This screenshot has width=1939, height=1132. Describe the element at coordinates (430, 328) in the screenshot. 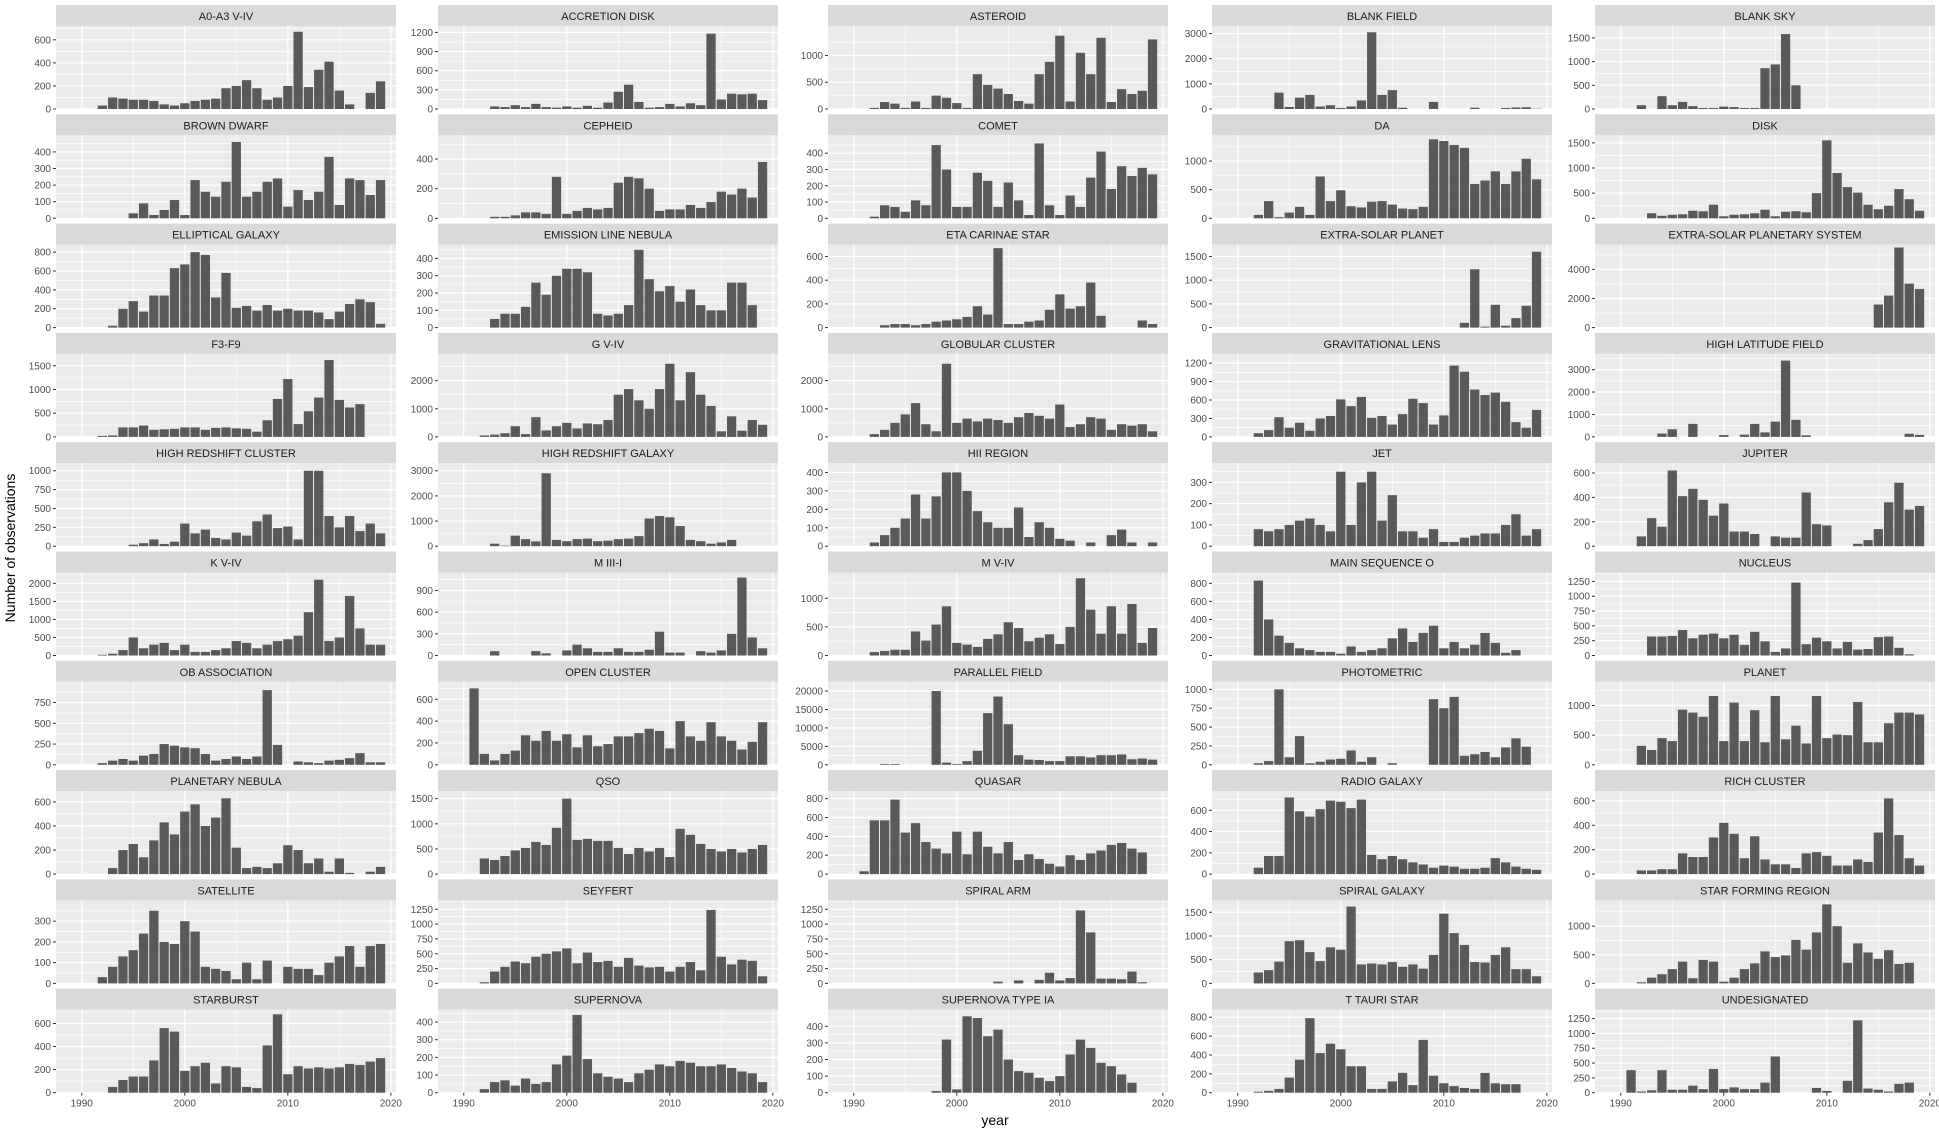

I see `y-tick-label: 0` at that location.